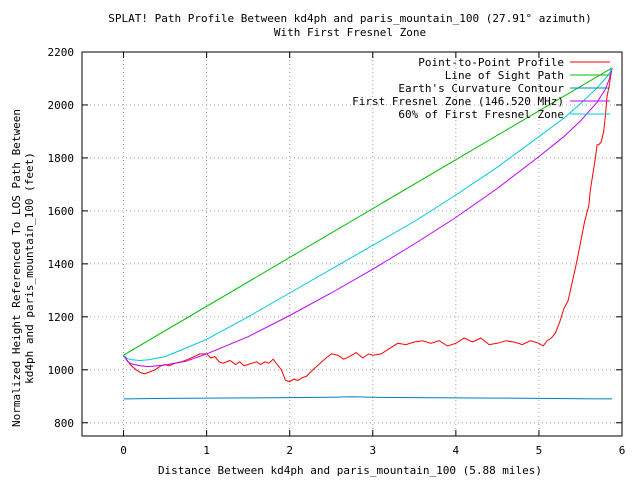 This screenshot has width=640, height=480. I want to click on x-tick-label: 6, so click(622, 450).